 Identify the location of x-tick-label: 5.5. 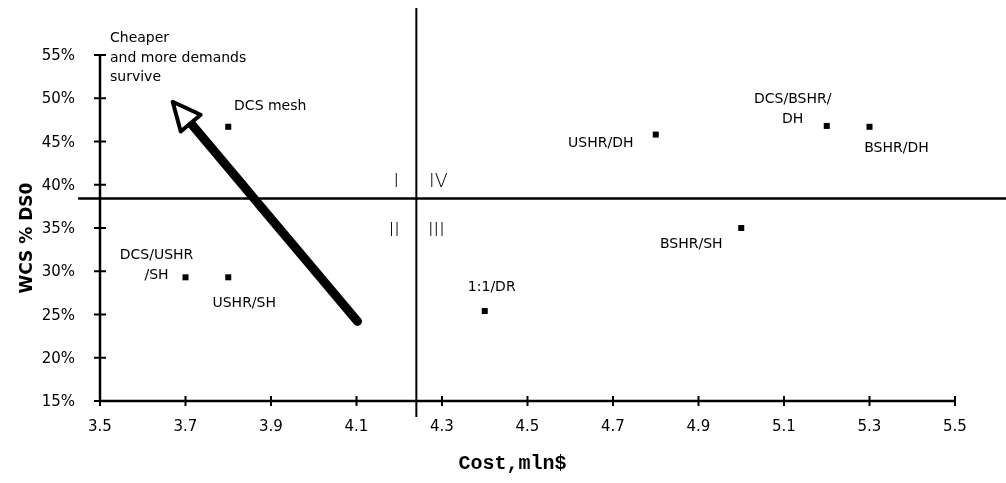
(955, 426).